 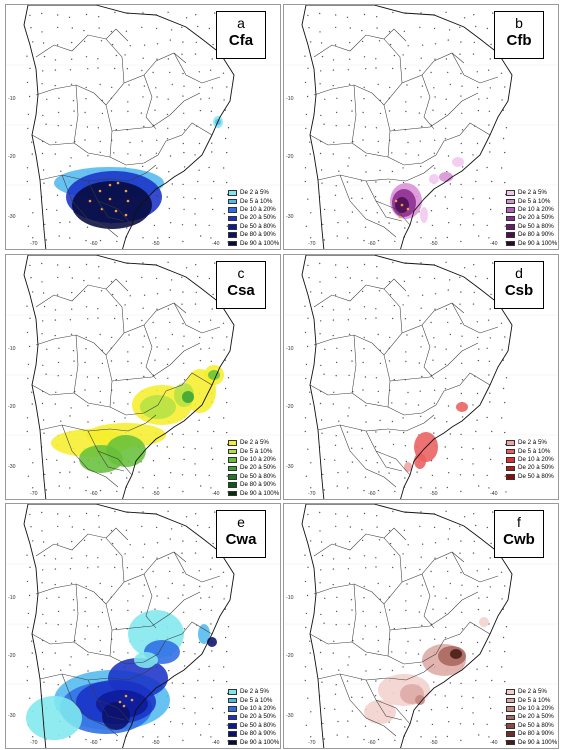 I want to click on legend-label: De 2 à 5%, so click(x=254, y=193).